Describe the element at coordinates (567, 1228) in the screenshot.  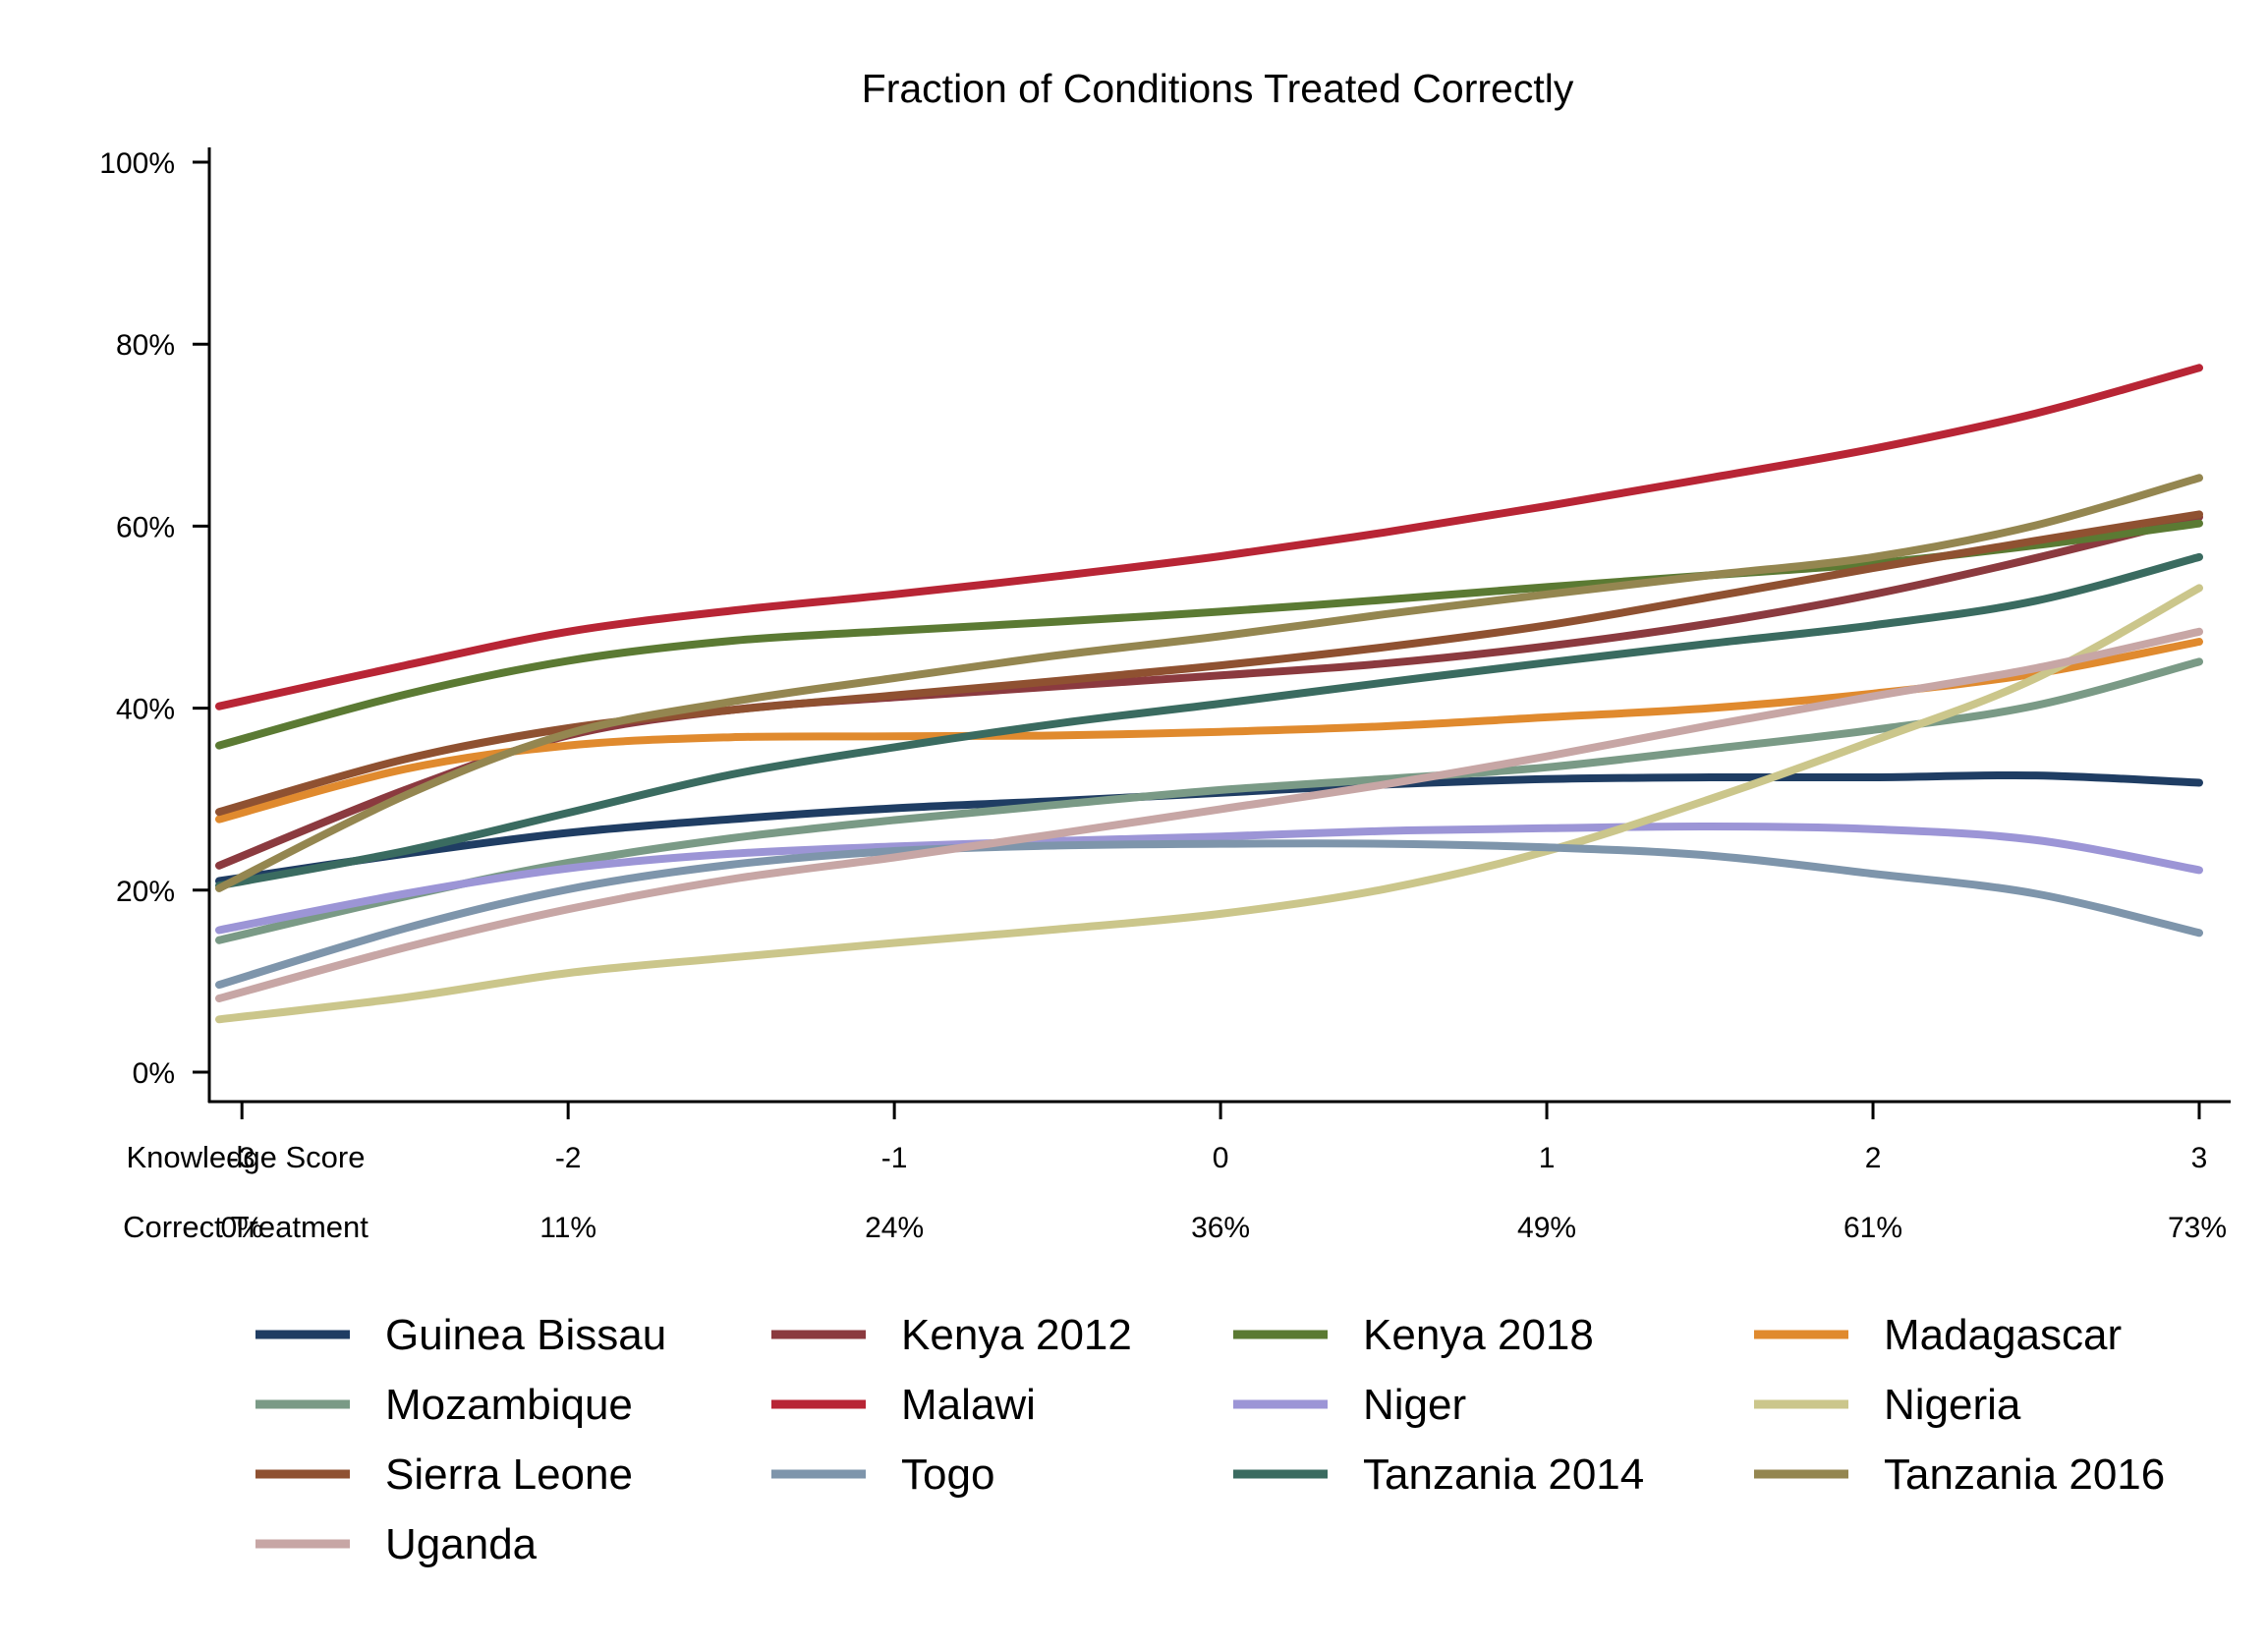
I see `x-tick-label: 11%` at that location.